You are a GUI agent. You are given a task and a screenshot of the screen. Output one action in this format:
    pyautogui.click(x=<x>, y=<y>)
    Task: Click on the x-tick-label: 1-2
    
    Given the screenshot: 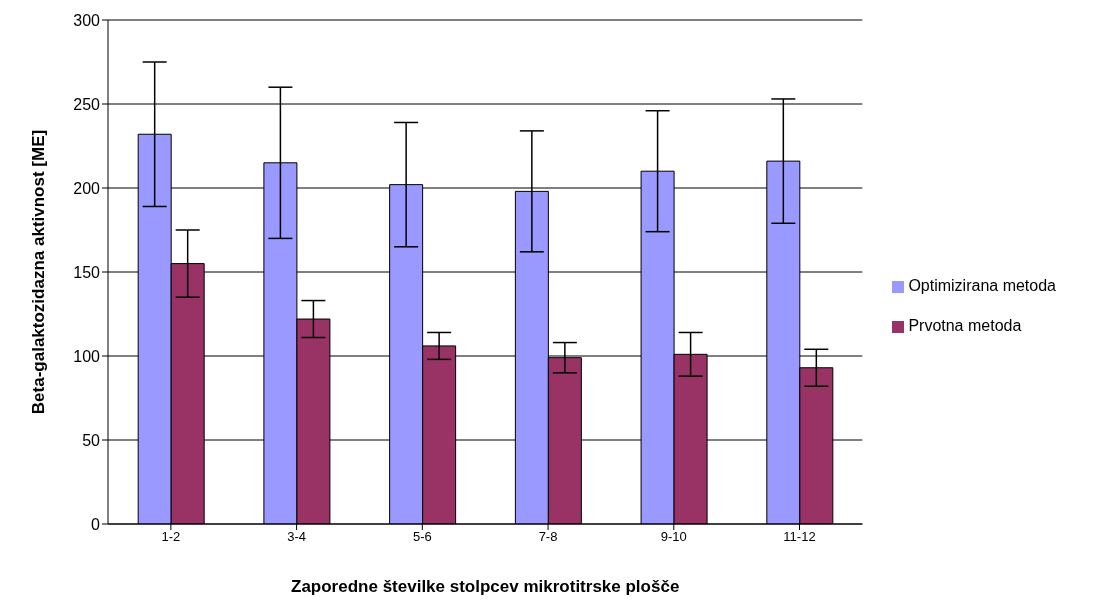 What is the action you would take?
    pyautogui.click(x=171, y=537)
    